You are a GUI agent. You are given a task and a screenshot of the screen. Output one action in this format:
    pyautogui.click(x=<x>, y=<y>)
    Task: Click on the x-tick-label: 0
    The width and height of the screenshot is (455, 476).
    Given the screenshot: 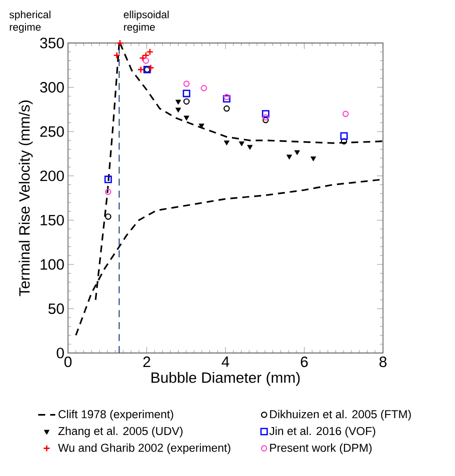 What is the action you would take?
    pyautogui.click(x=68, y=362)
    